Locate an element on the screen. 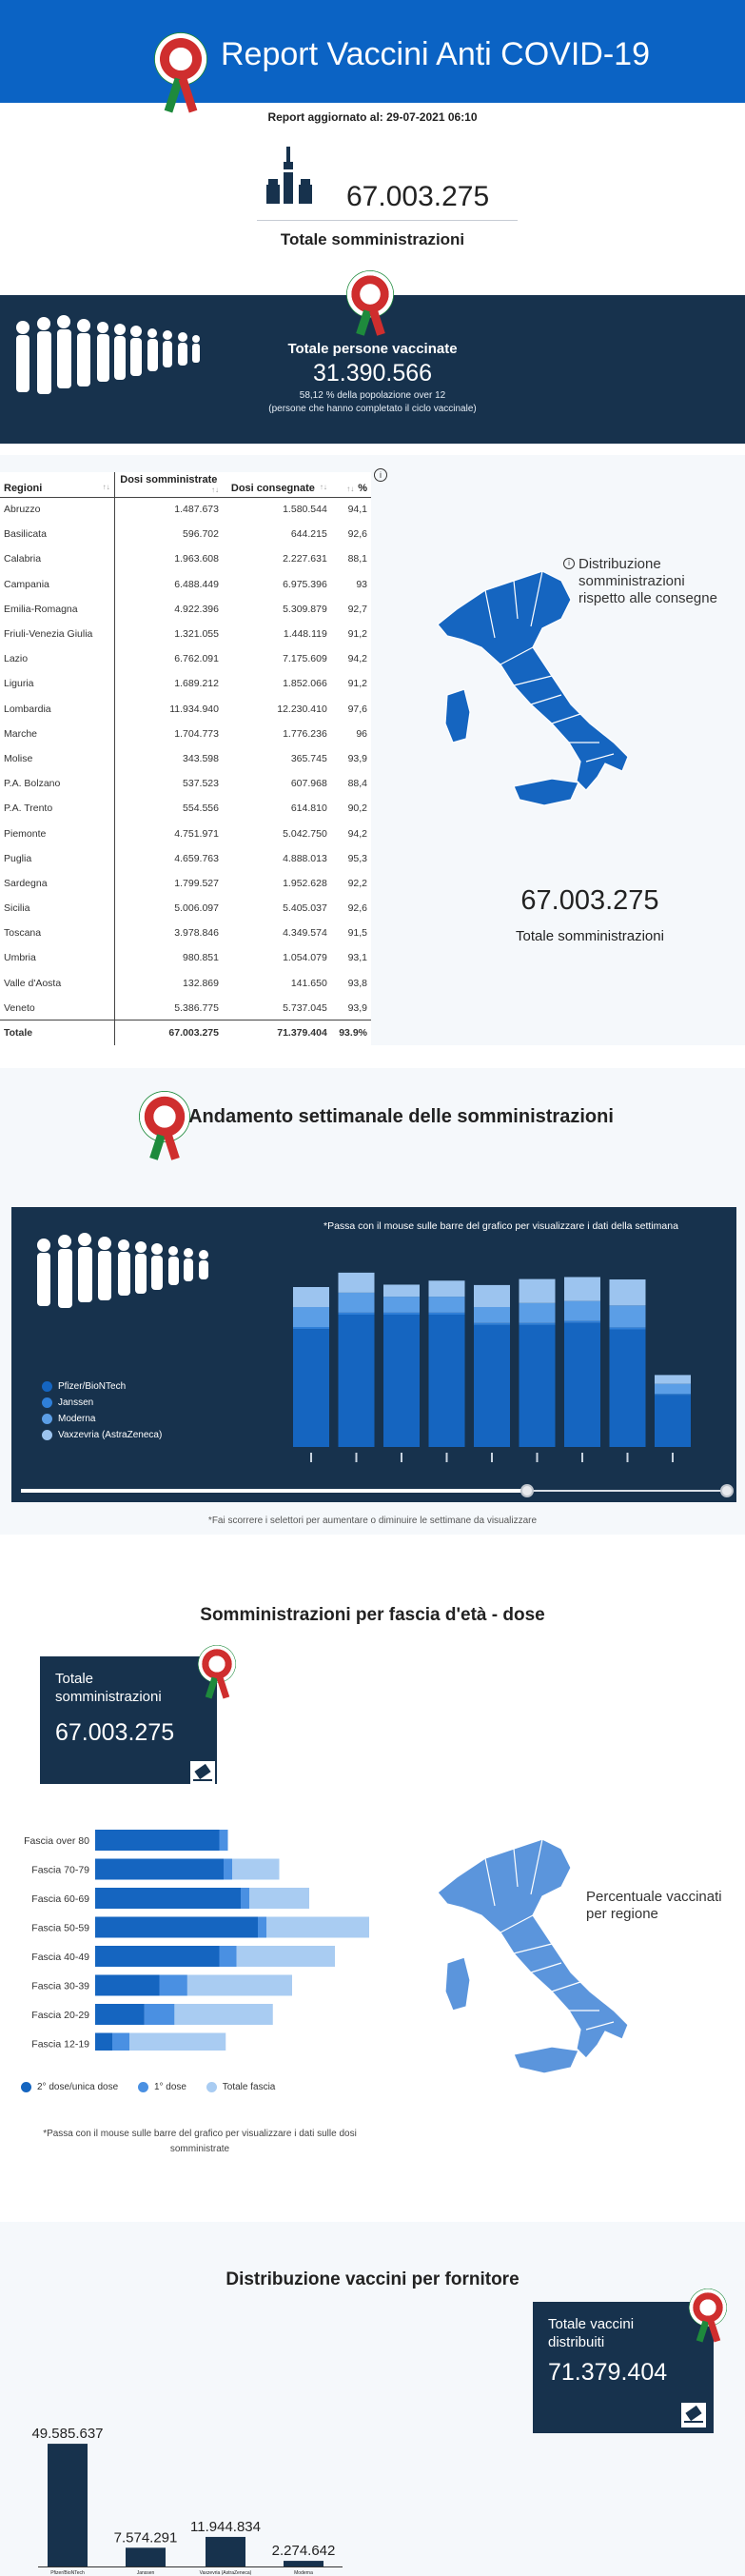  table-row: Liguria 1.689.212 1.852.066 91,2 is located at coordinates (185, 684).